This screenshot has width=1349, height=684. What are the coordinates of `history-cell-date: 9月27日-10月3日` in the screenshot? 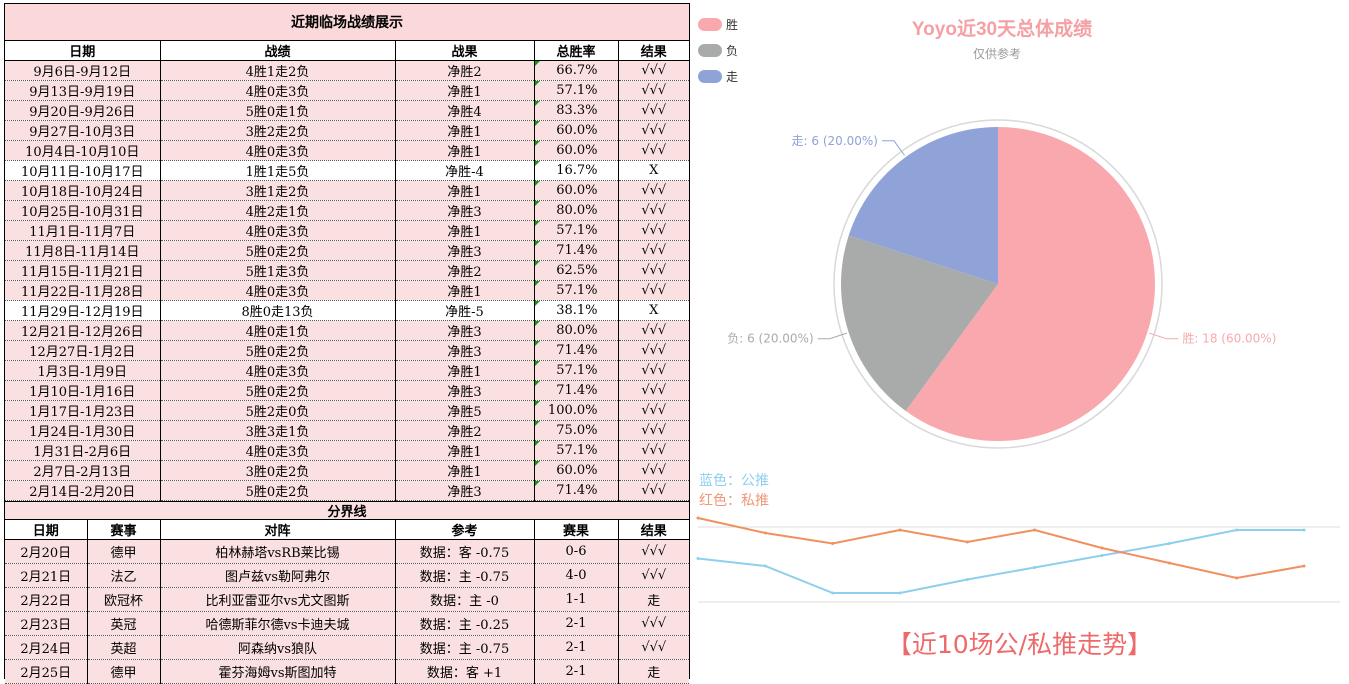 It's located at (83, 130).